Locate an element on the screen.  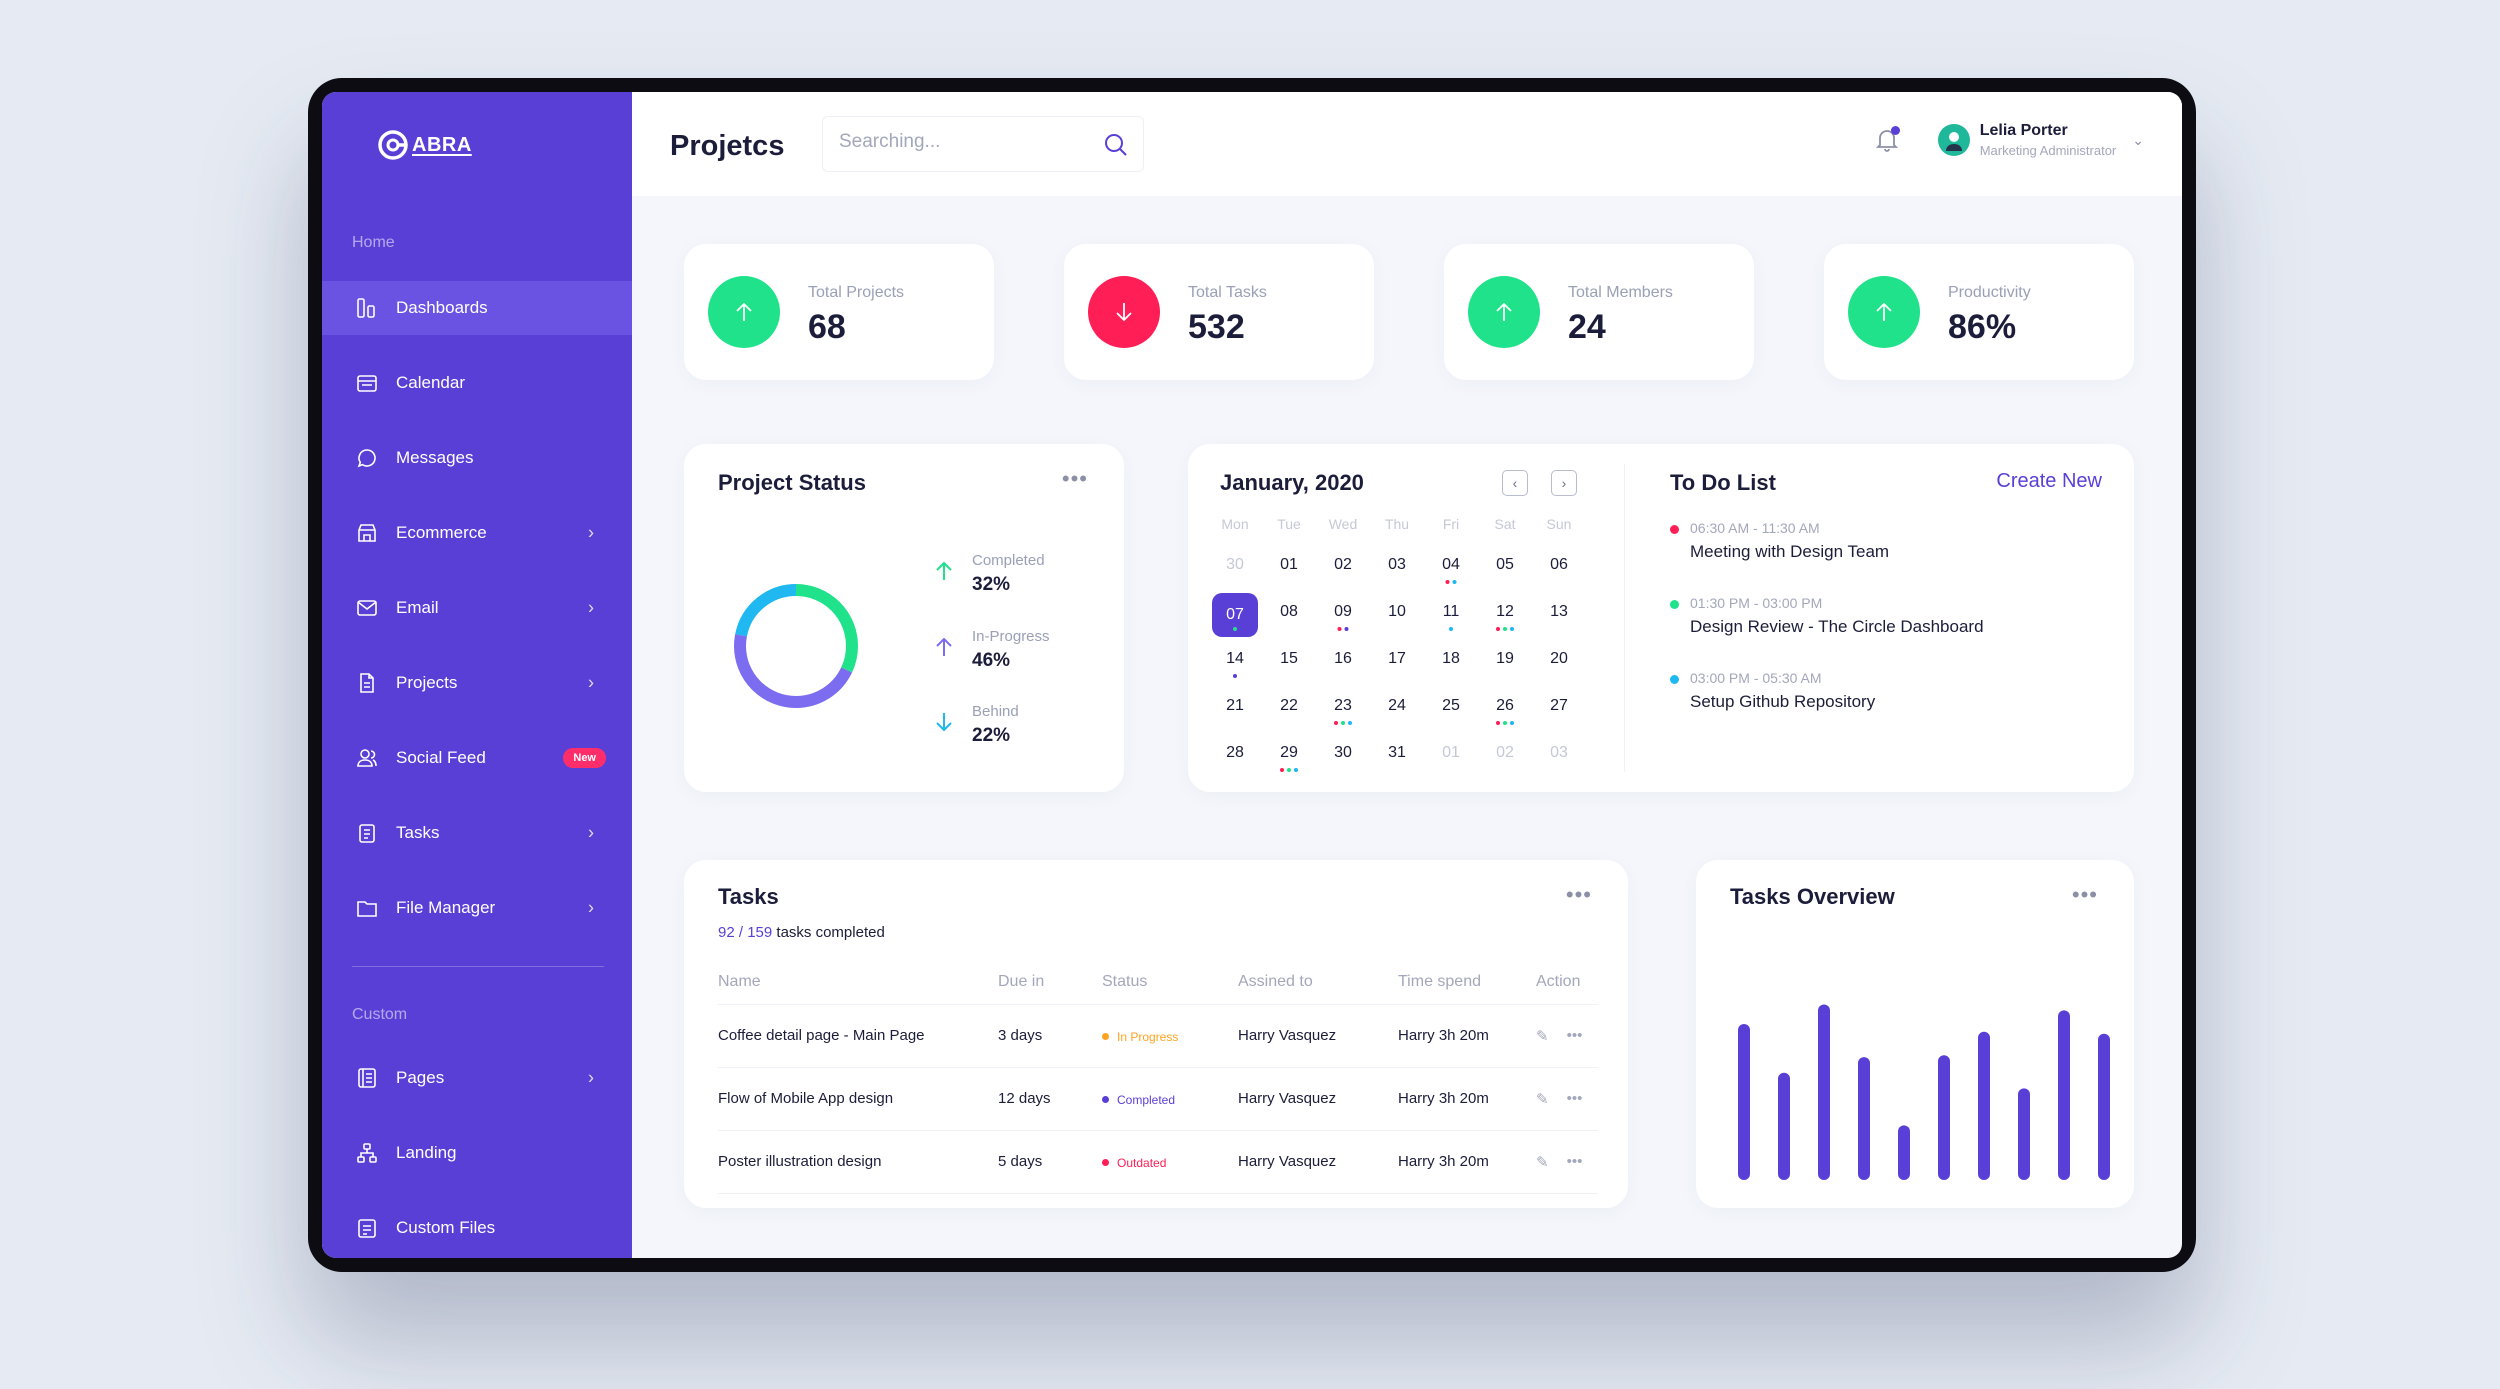
sidebar-item-label: File Manager is located at coordinates (446, 907).